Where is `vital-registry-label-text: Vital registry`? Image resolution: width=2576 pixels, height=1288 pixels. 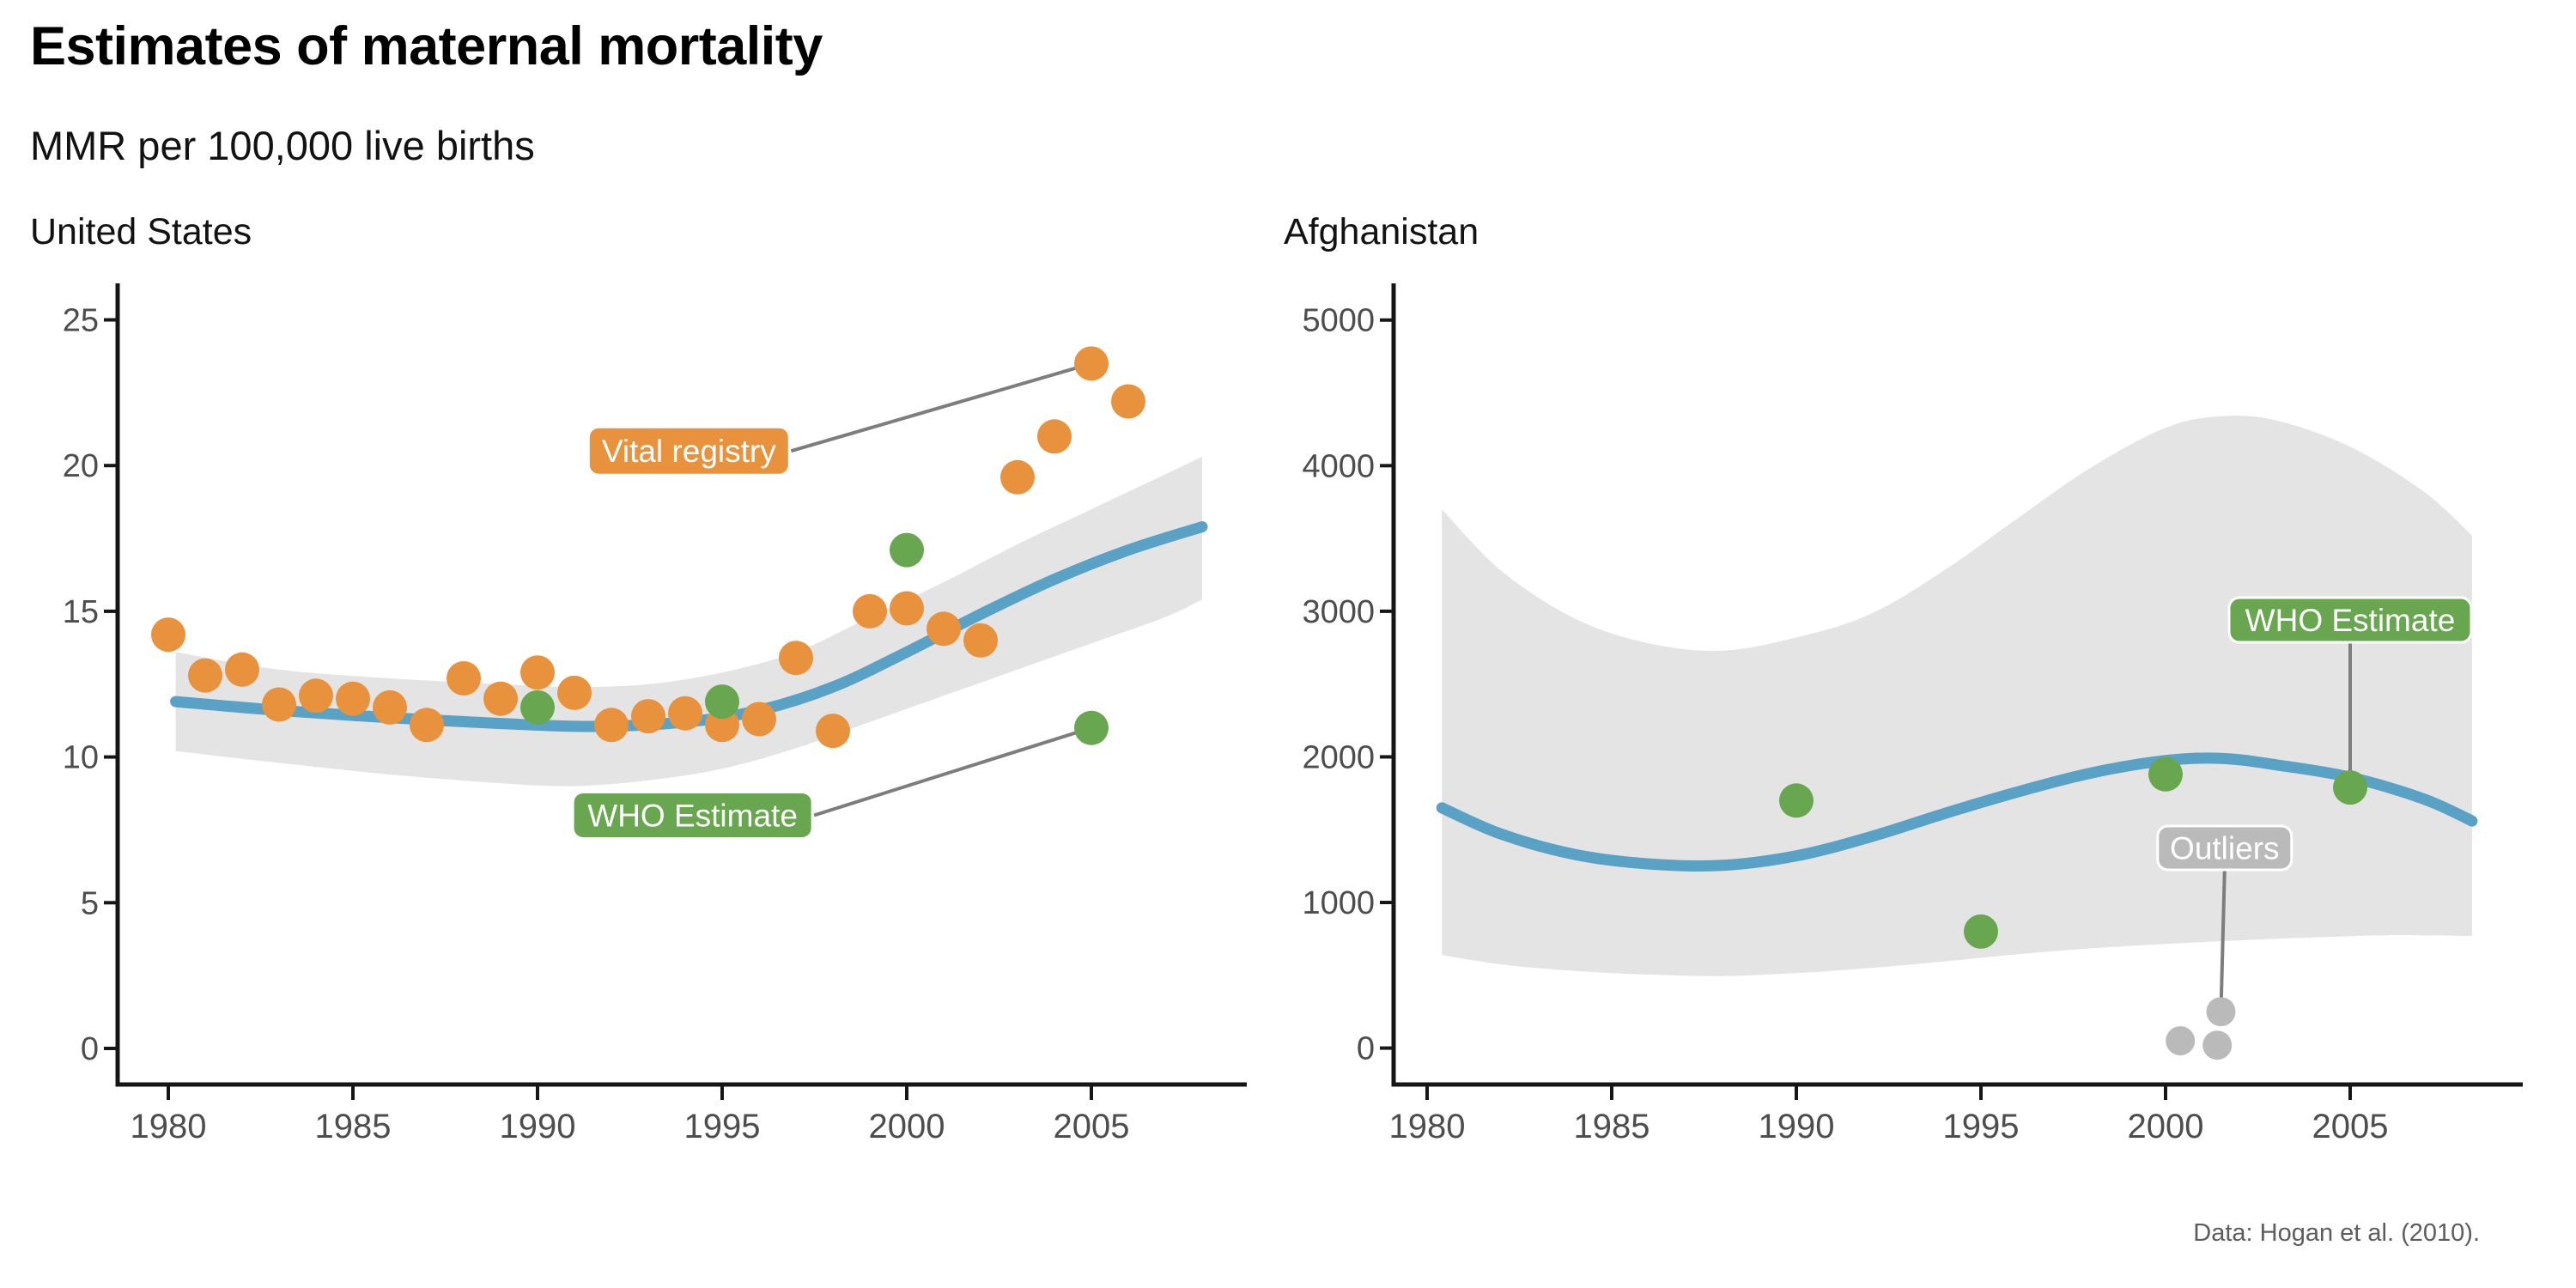
vital-registry-label-text: Vital registry is located at coordinates (689, 452).